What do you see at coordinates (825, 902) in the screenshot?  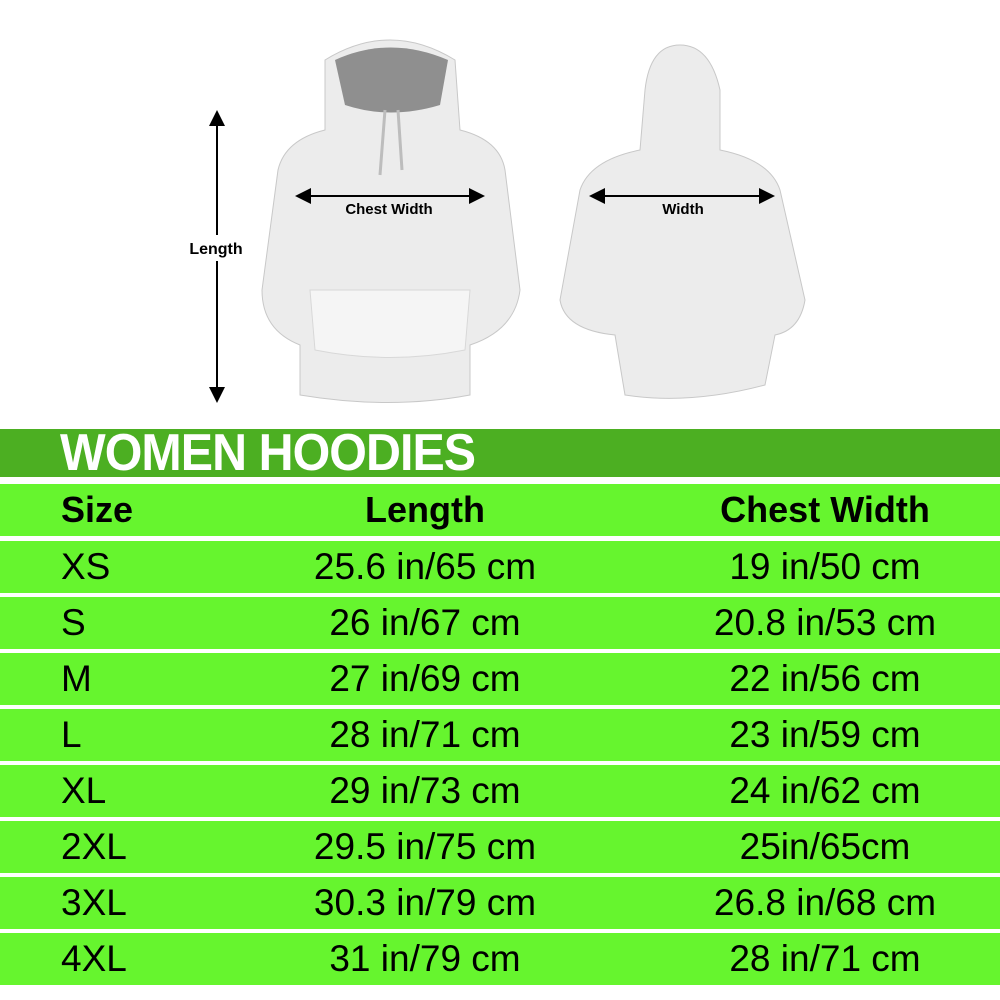 I see `cell-chest-width: 26.8 in/68 cm` at bounding box center [825, 902].